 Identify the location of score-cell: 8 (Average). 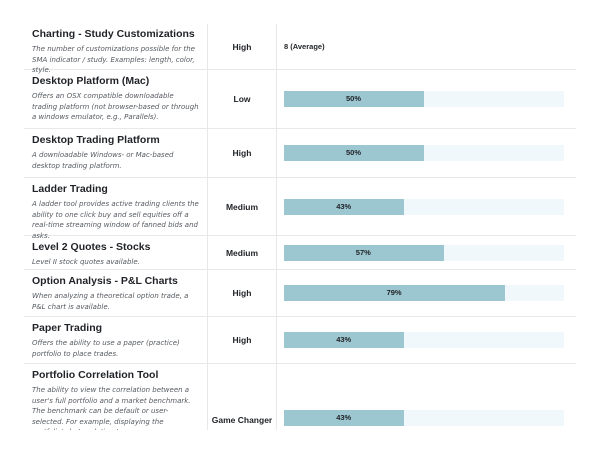
(426, 46).